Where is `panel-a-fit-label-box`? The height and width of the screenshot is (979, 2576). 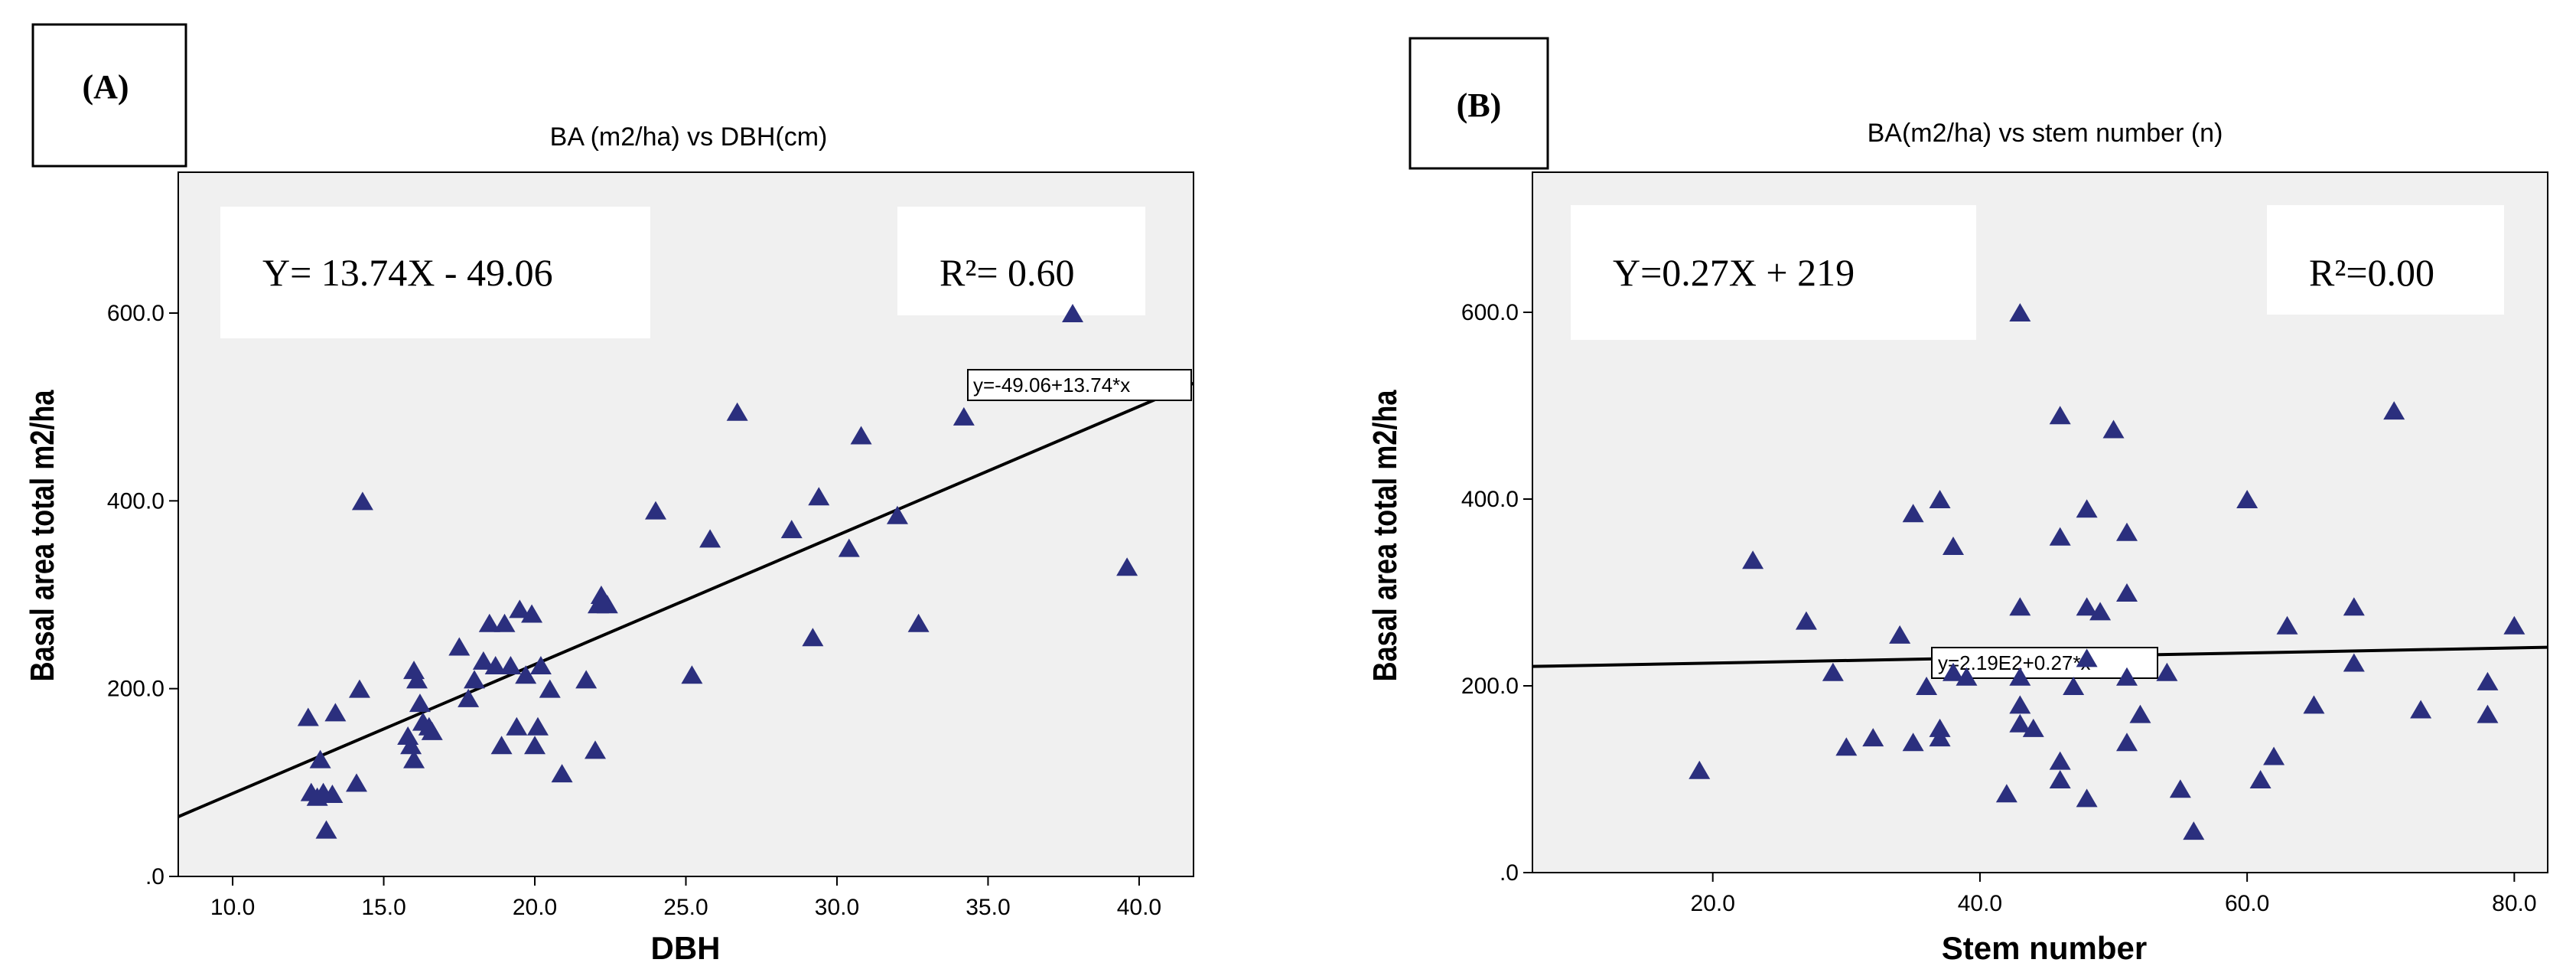 panel-a-fit-label-box is located at coordinates (1080, 385).